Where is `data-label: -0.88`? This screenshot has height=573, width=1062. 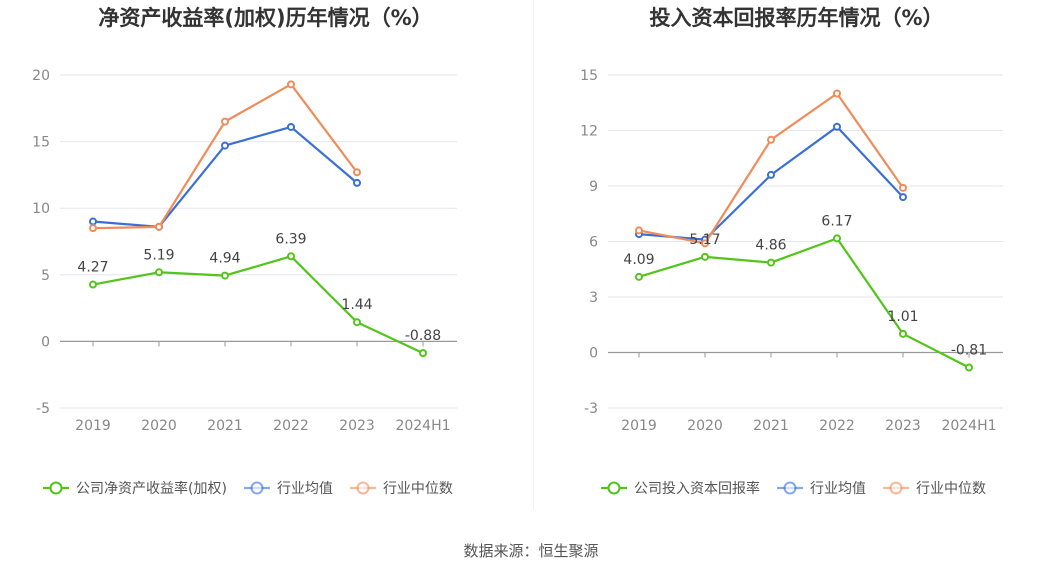
data-label: -0.88 is located at coordinates (423, 336).